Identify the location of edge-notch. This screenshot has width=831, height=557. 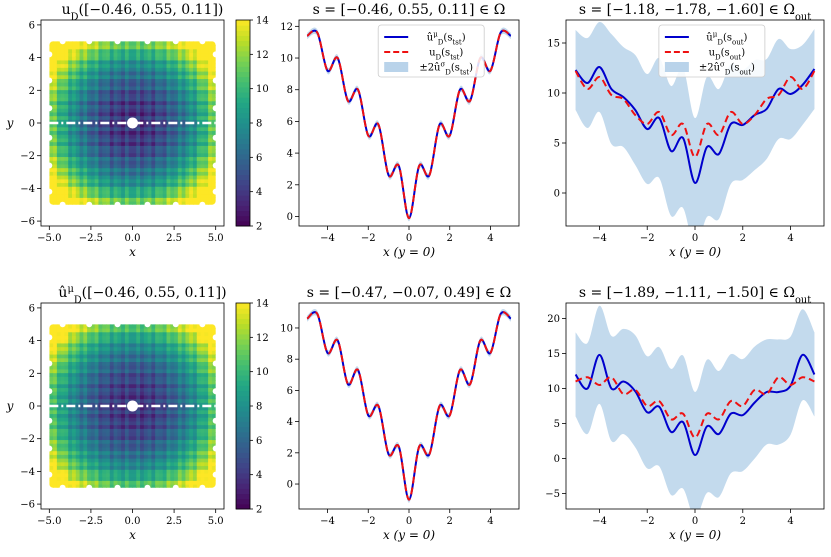
(215, 391).